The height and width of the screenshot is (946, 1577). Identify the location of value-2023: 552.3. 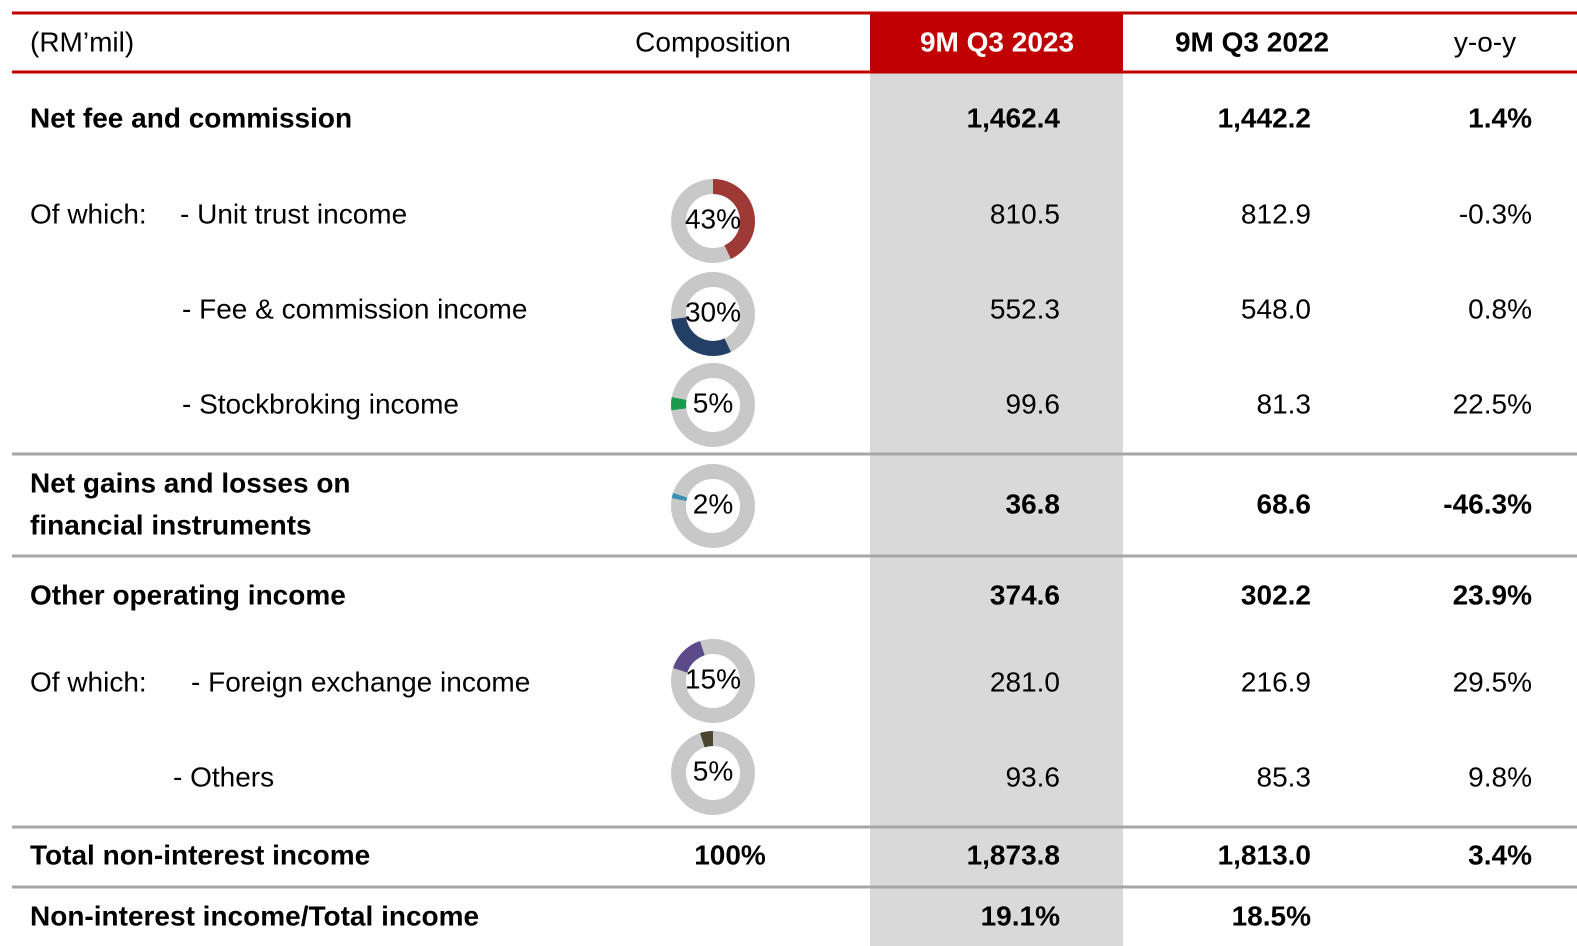
(1025, 308).